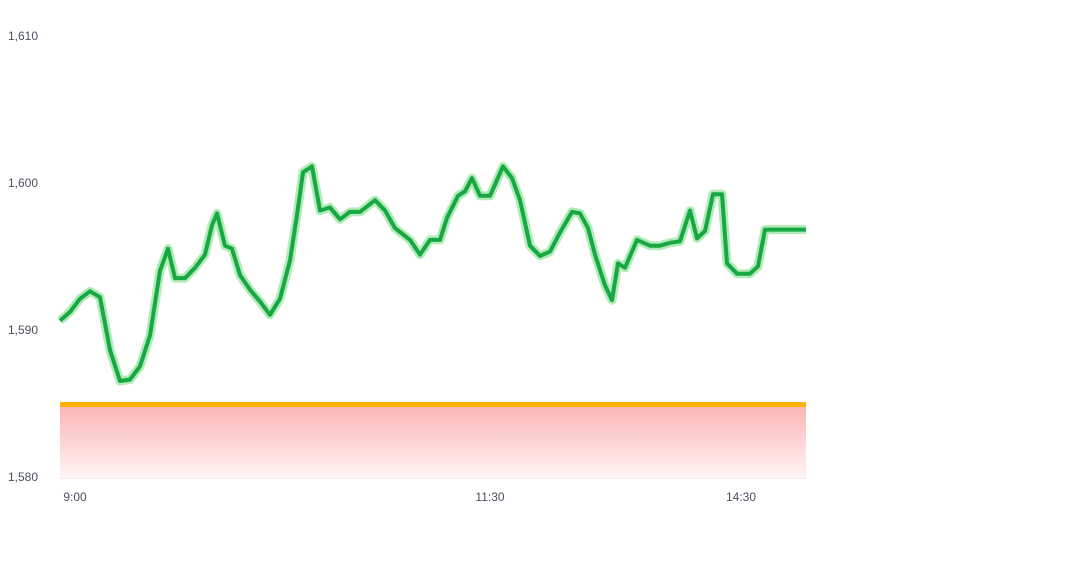 The height and width of the screenshot is (578, 1092). Describe the element at coordinates (741, 497) in the screenshot. I see `x-tick-label: 14:30` at that location.